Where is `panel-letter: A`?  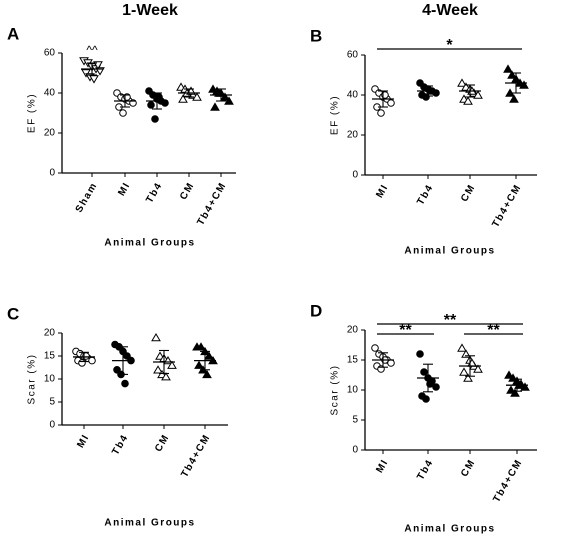 panel-letter: A is located at coordinates (13, 33).